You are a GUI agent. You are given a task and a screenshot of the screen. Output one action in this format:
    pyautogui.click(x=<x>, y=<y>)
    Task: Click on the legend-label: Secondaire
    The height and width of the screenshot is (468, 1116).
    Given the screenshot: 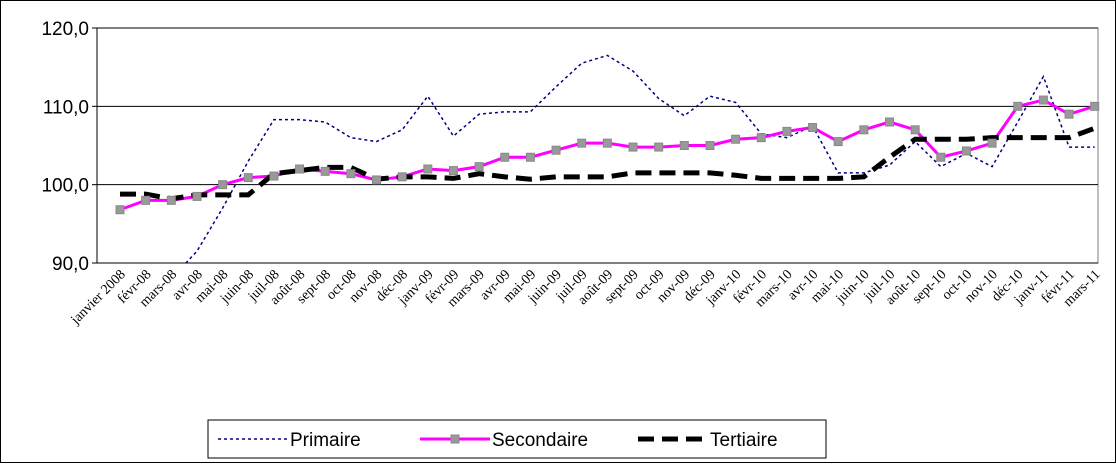 What is the action you would take?
    pyautogui.click(x=540, y=440)
    